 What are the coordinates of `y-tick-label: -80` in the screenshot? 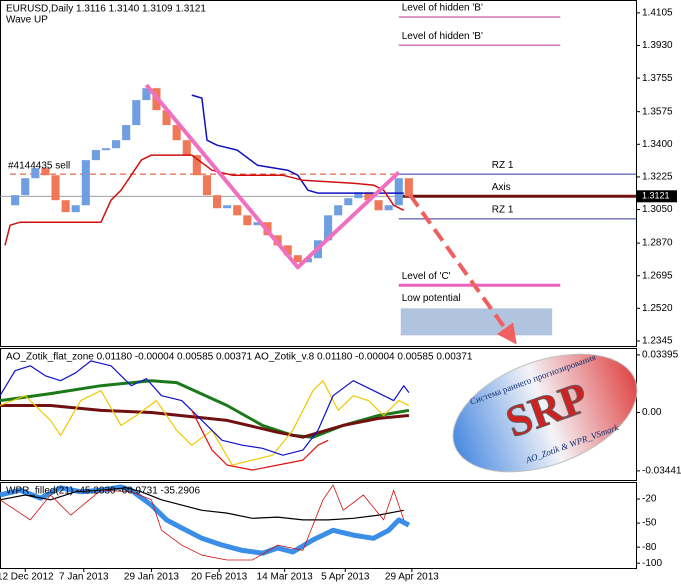 It's located at (649, 547).